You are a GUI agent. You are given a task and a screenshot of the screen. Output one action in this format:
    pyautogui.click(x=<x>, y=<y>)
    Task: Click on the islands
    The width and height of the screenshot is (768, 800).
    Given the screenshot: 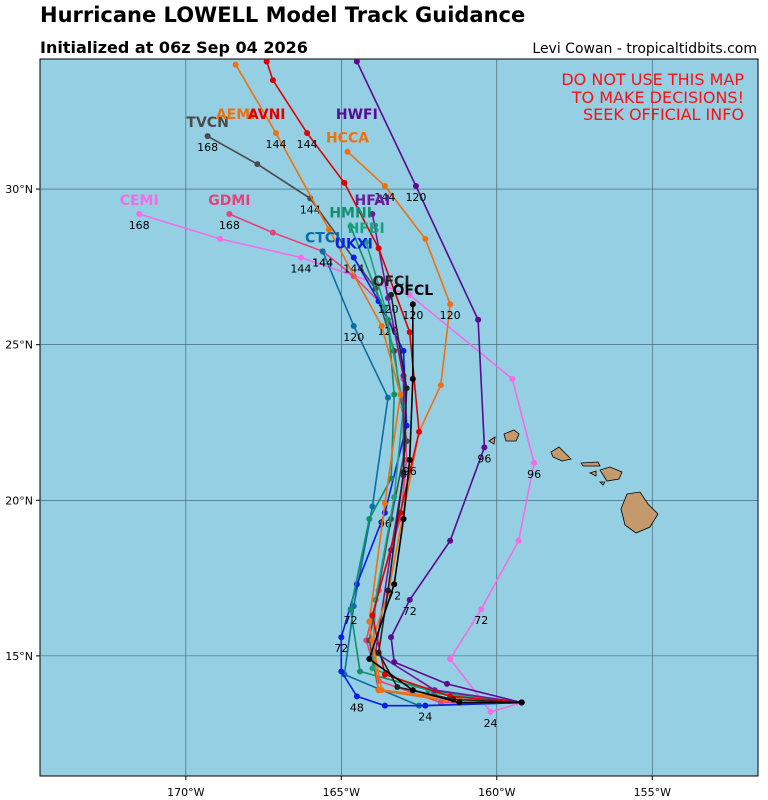 What is the action you would take?
    pyautogui.click(x=573, y=481)
    